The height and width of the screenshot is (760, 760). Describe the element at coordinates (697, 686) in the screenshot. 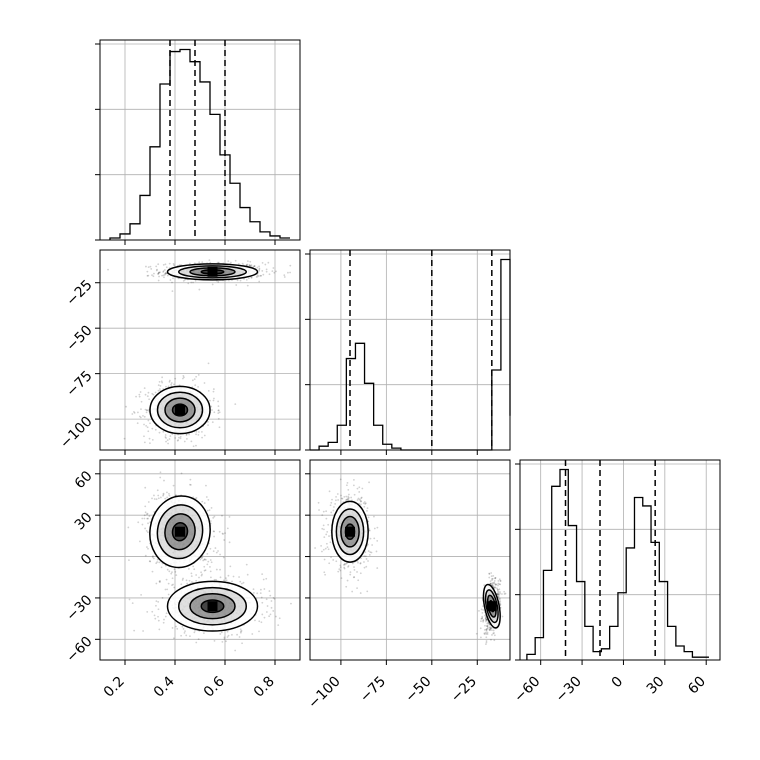

I see `x-tick-label: 60` at that location.